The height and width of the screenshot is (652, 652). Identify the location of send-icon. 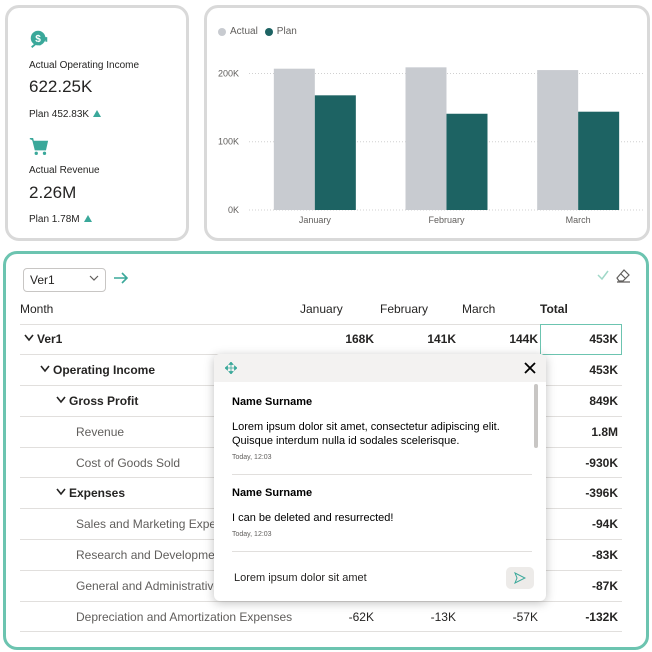
(520, 578).